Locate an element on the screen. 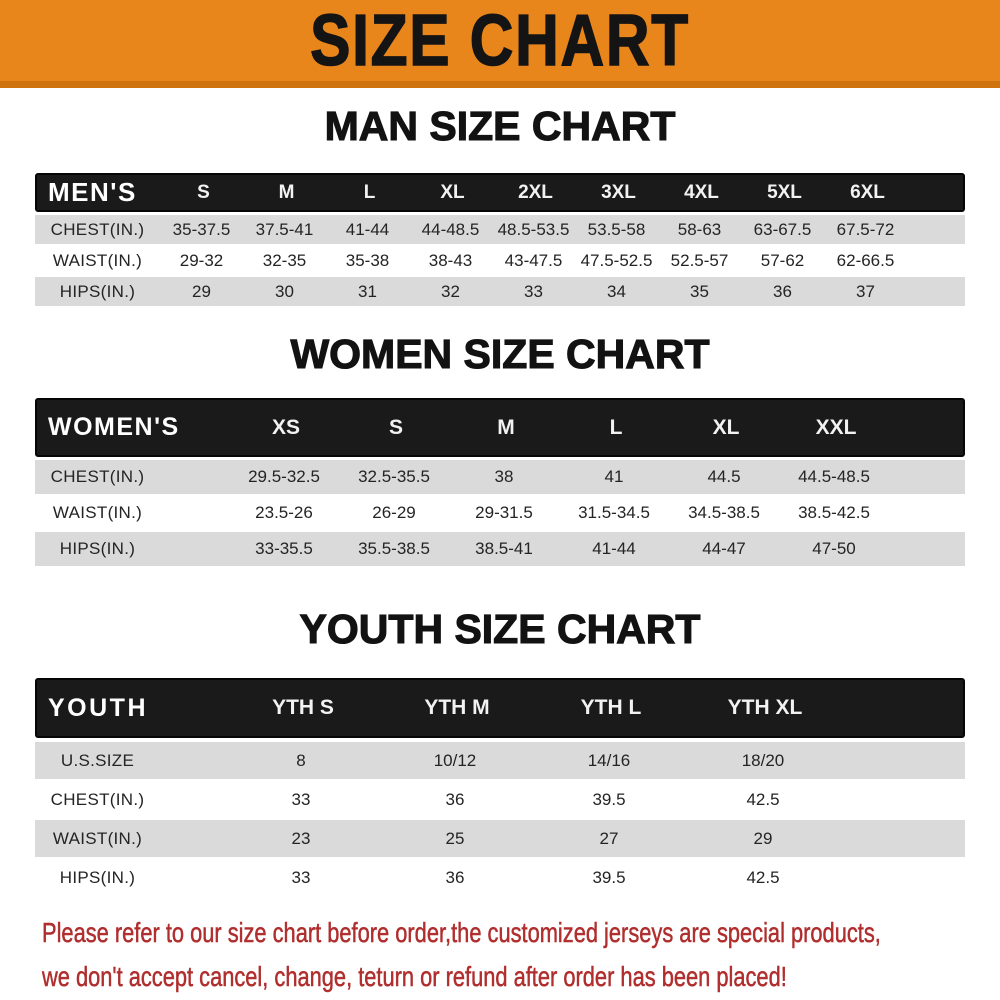 This screenshot has height=1000, width=1000. men-value-2-6: 35 is located at coordinates (699, 291).